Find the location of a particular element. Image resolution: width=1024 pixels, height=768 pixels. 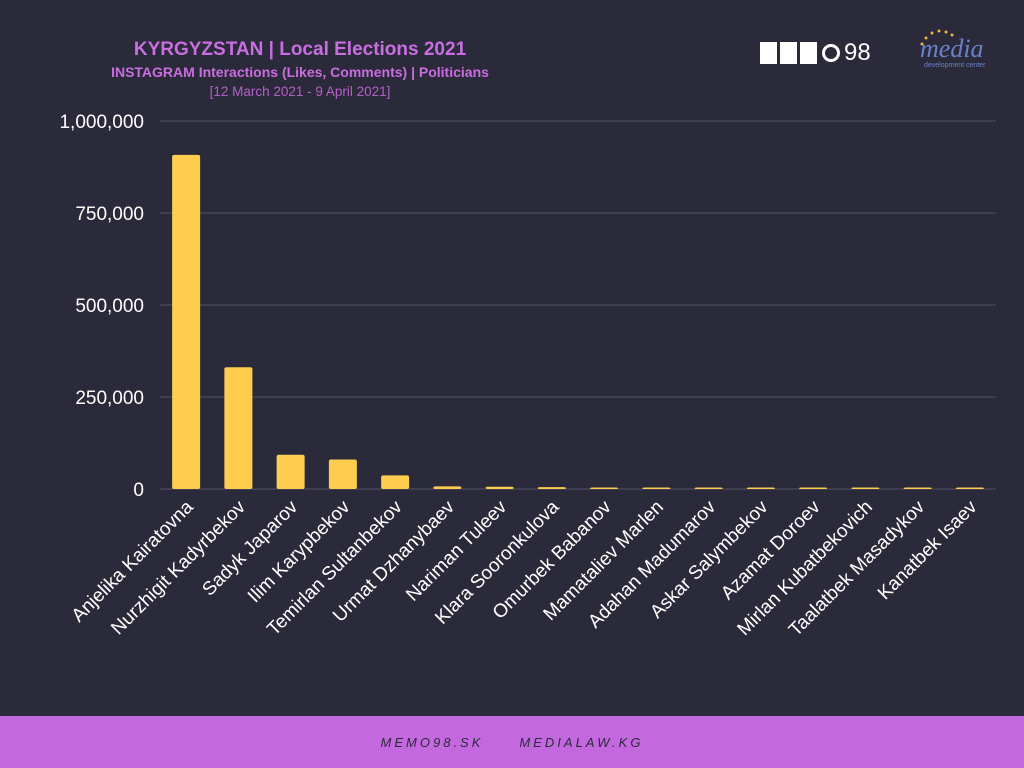

footer-bar: MEMO98.SK MEDIALAW.KG is located at coordinates (512, 742).